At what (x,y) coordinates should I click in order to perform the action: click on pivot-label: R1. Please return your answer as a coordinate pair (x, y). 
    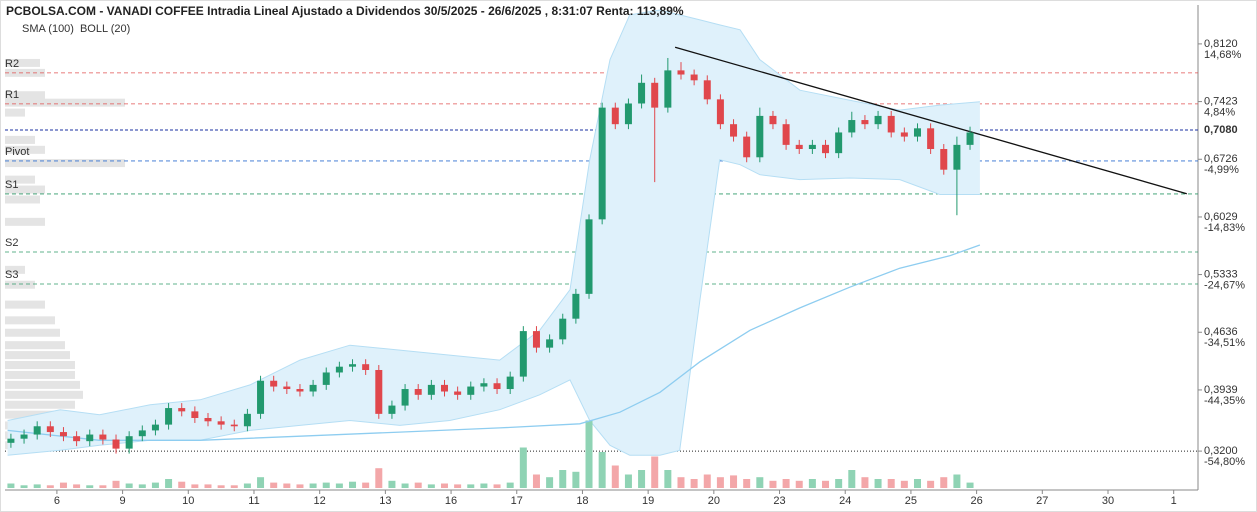
    Looking at the image, I should click on (12, 95).